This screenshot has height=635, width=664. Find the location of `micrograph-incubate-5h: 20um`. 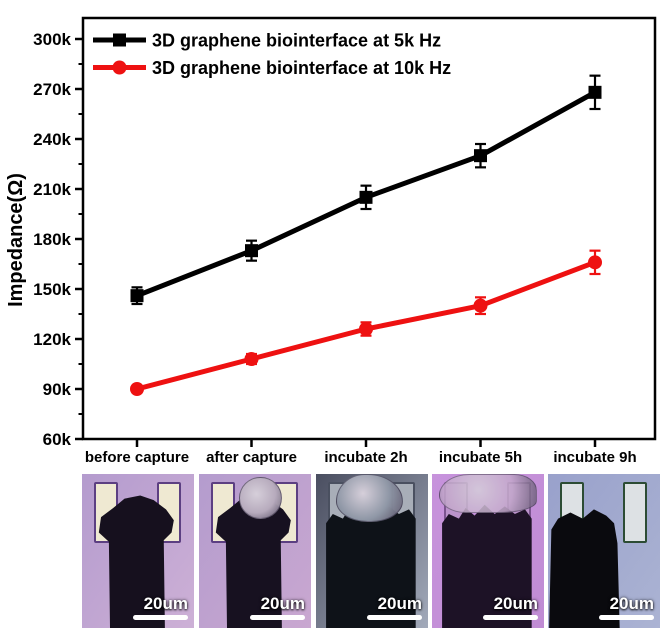

micrograph-incubate-5h: 20um is located at coordinates (488, 551).